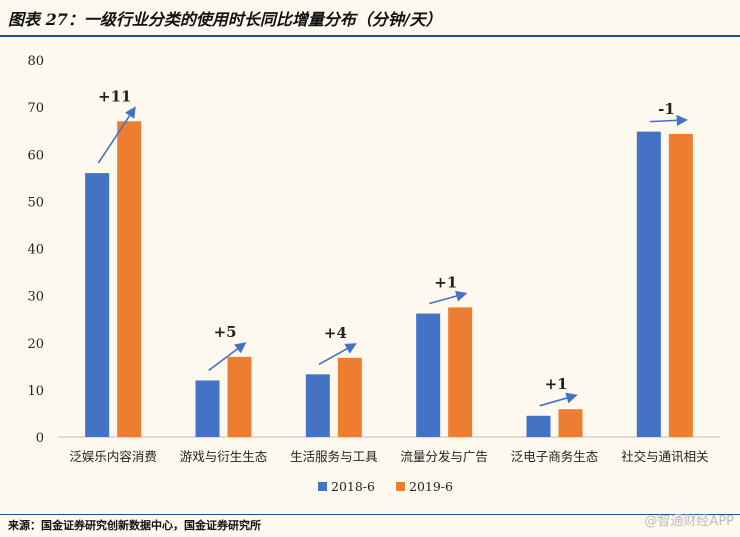 This screenshot has width=740, height=537. Describe the element at coordinates (335, 333) in the screenshot. I see `change-label: +4` at that location.